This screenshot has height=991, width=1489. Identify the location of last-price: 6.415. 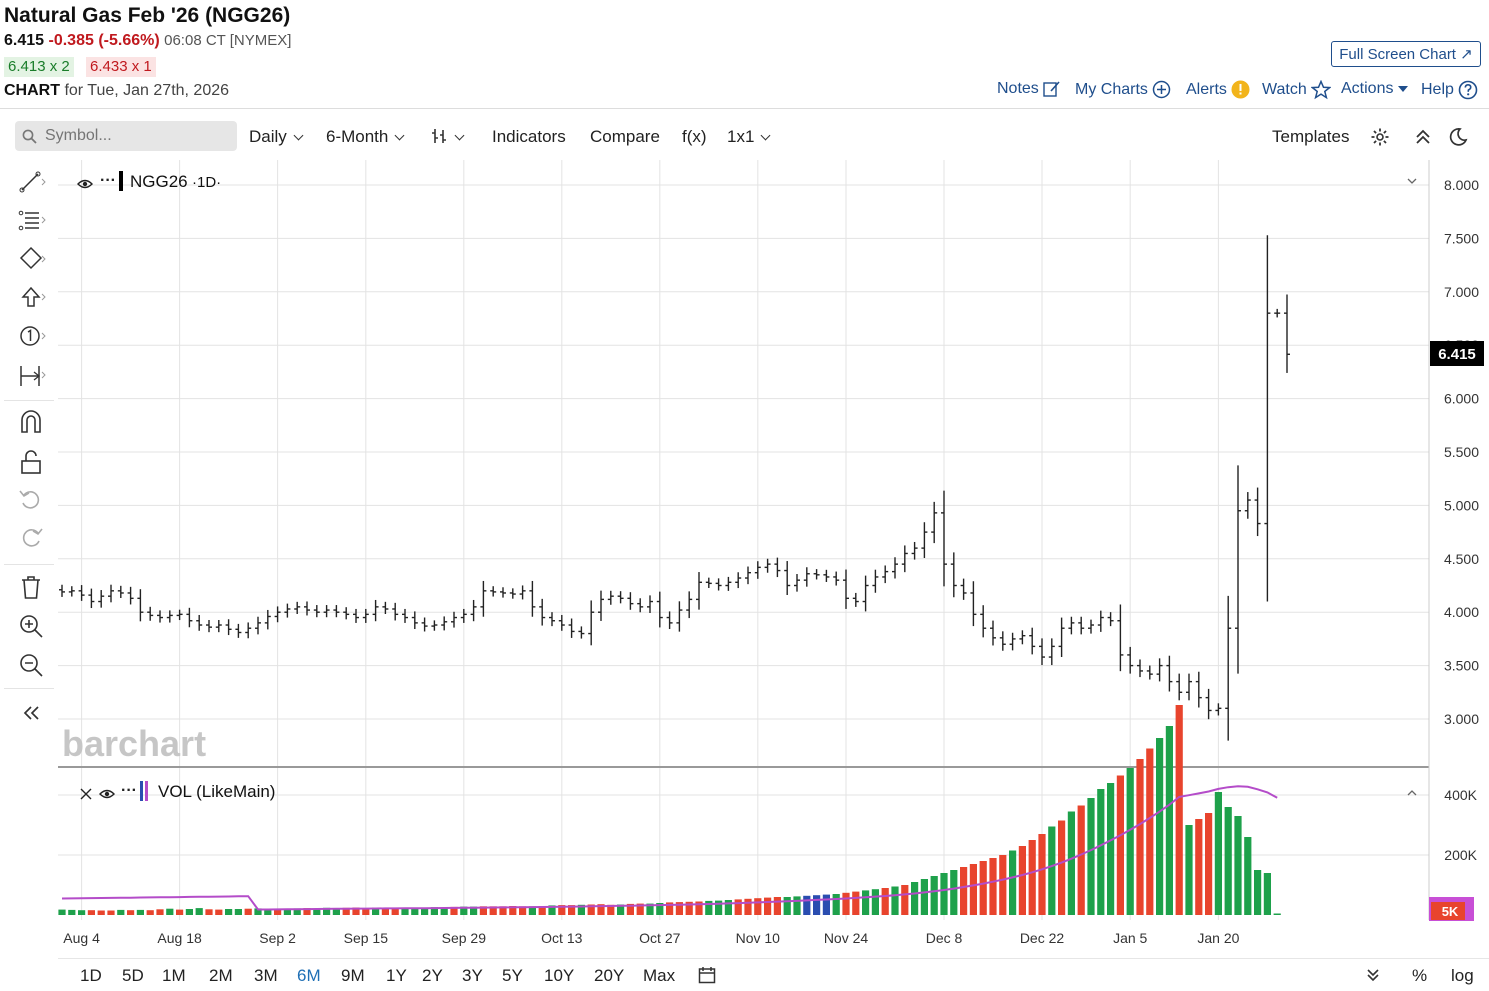
(24, 40).